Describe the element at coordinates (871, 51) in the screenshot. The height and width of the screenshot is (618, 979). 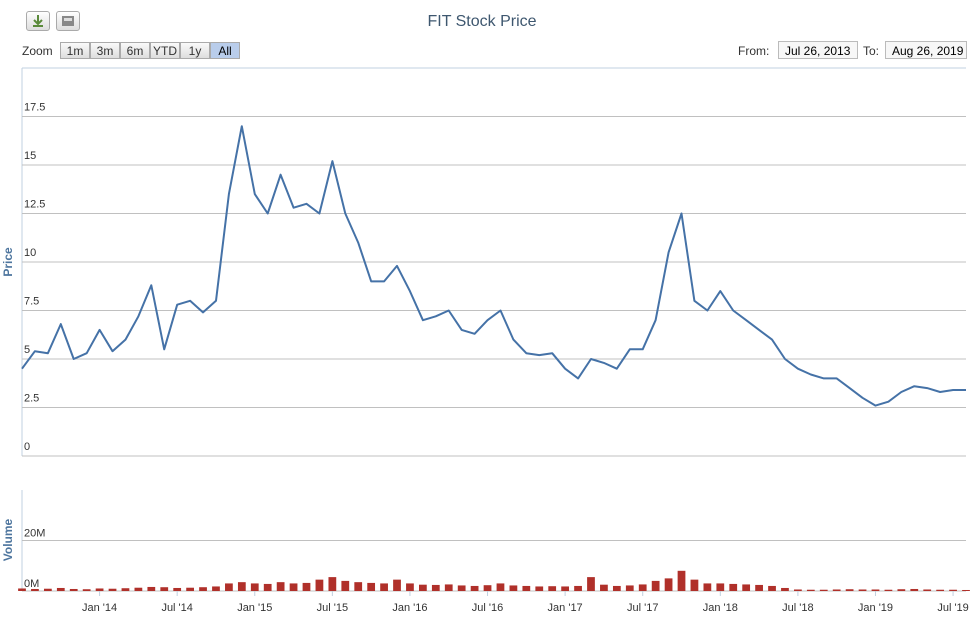
I see `to-label: To:` at that location.